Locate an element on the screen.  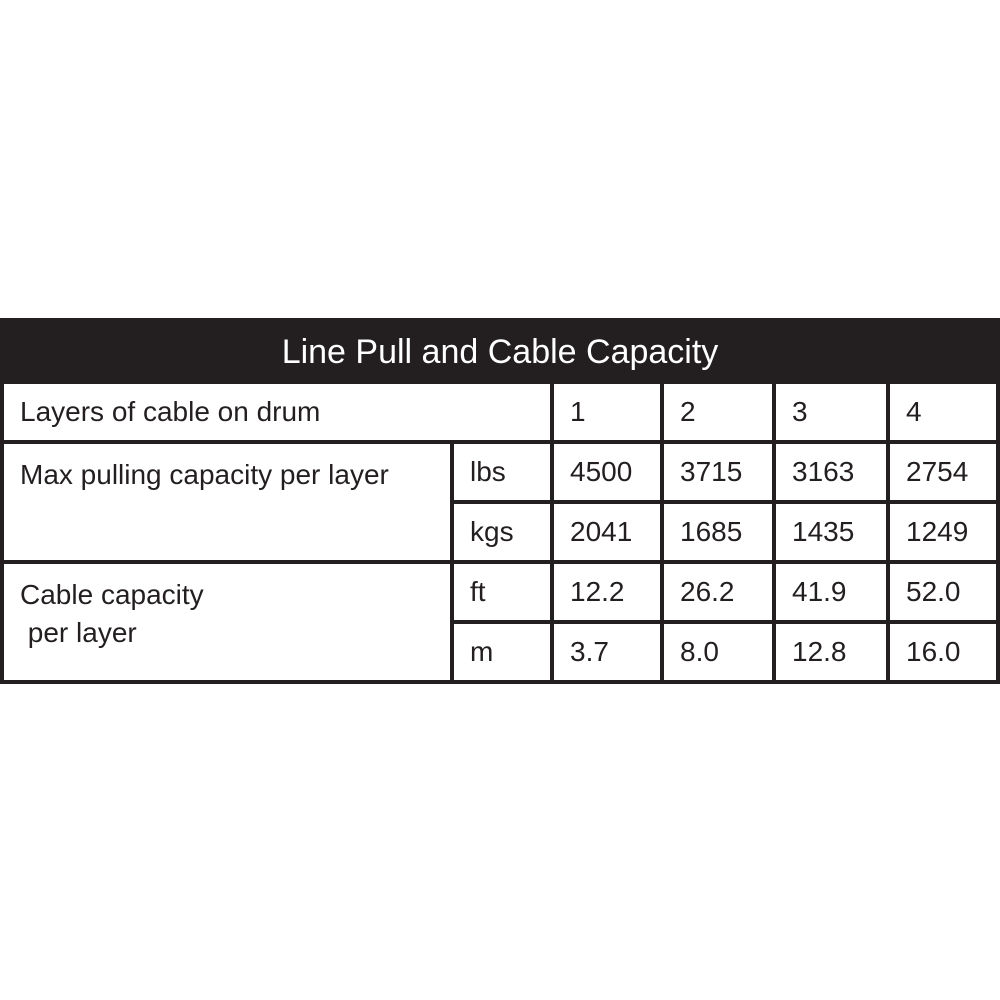
table-title: Line Pull and Cable Capacity is located at coordinates (500, 352).